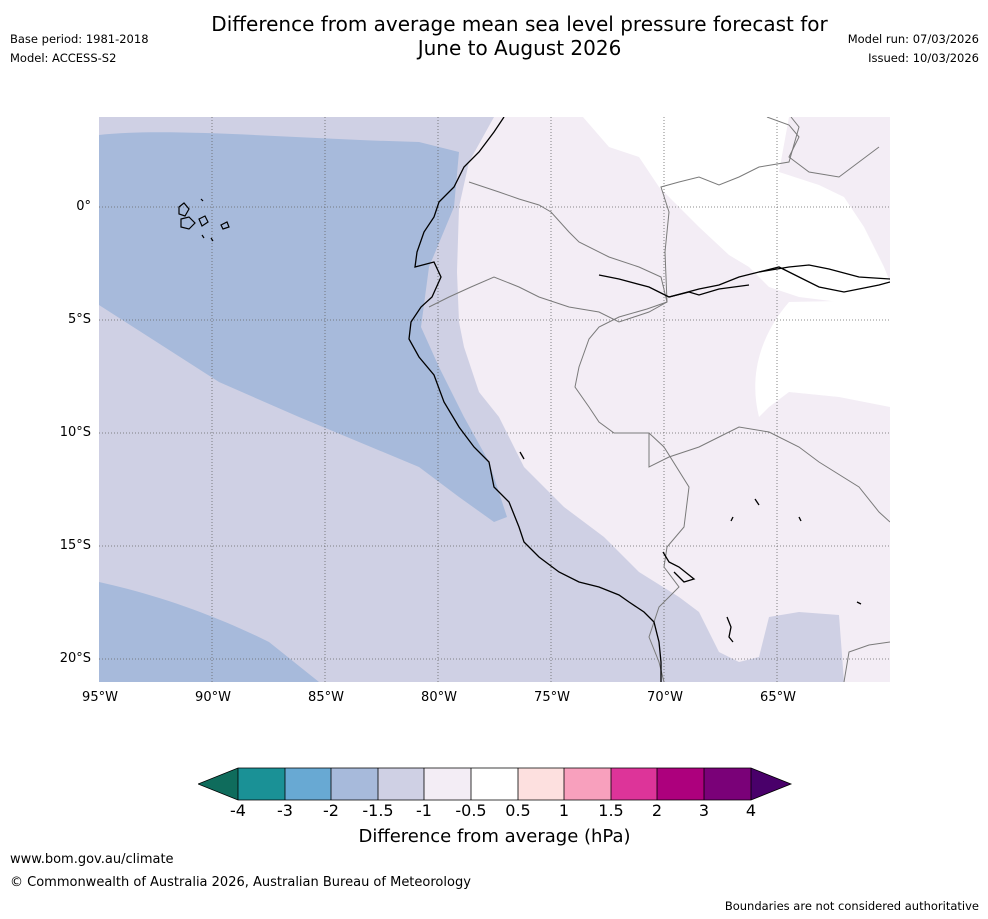  I want to click on fill-near-zero-north, so click(736, 209).